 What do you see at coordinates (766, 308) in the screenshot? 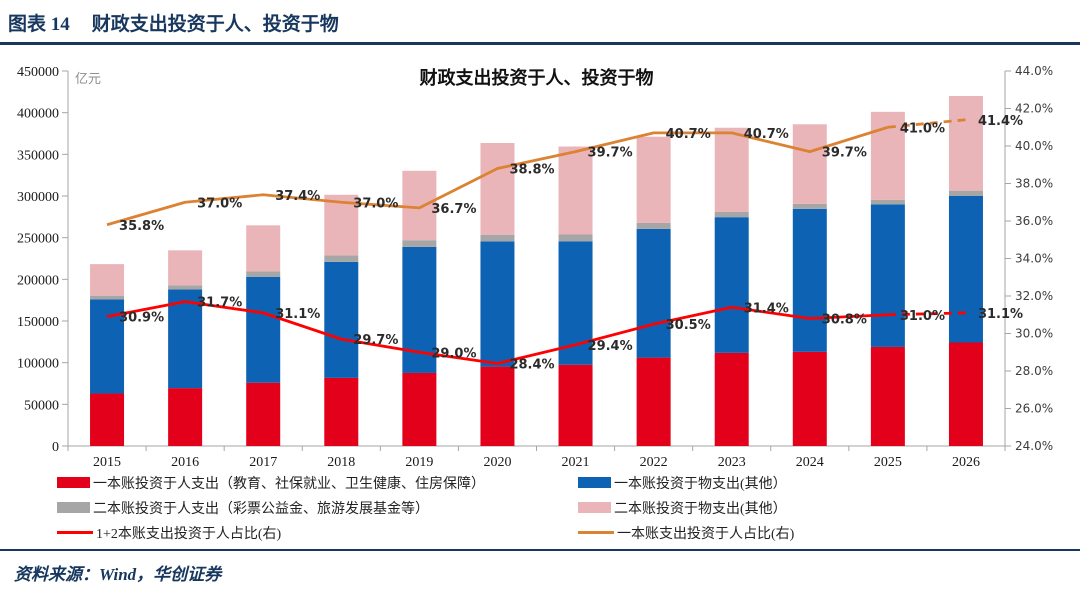
I see `data-label: 31.4%` at bounding box center [766, 308].